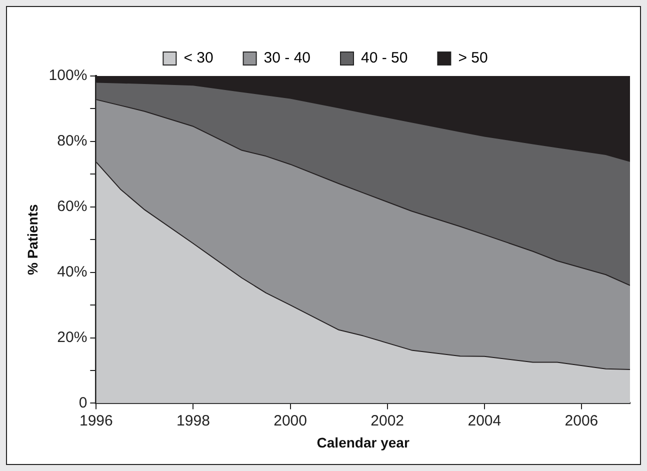  Describe the element at coordinates (199, 58) in the screenshot. I see `legend-label: < 30` at that location.